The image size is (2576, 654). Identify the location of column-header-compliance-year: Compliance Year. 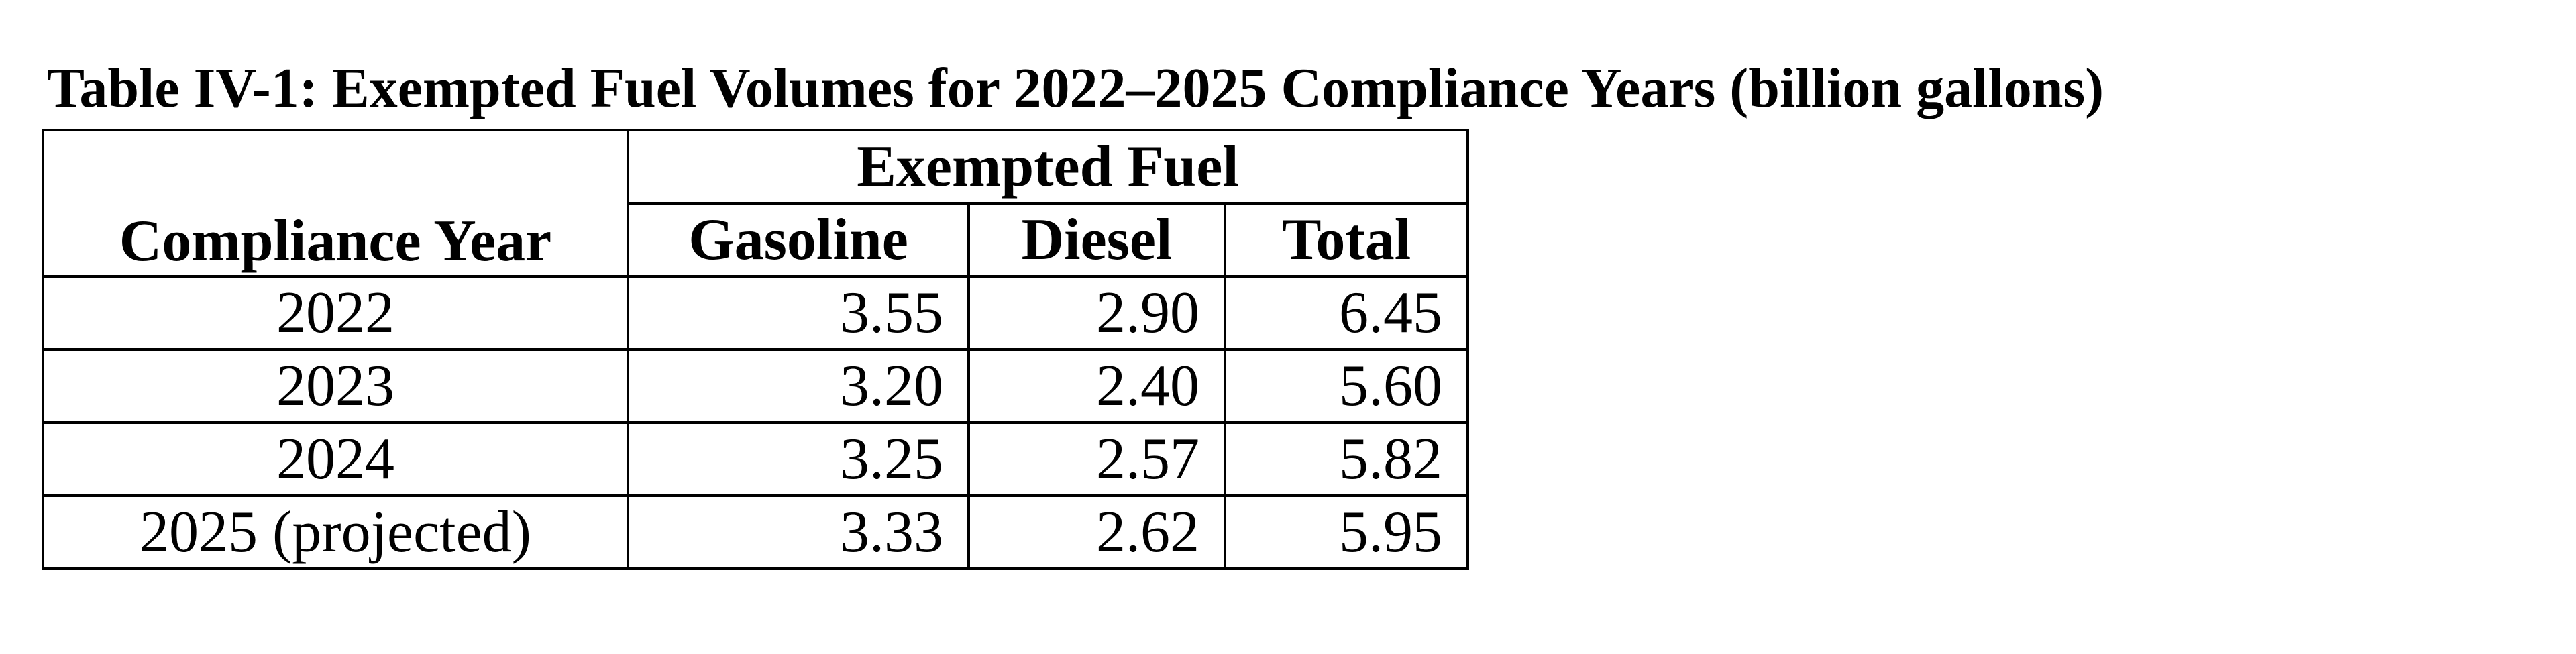
(335, 203).